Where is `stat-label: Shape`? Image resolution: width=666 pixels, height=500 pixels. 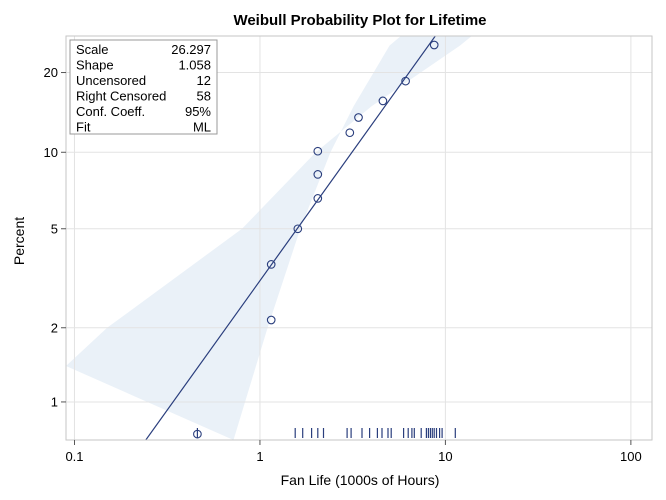 stat-label: Shape is located at coordinates (95, 65).